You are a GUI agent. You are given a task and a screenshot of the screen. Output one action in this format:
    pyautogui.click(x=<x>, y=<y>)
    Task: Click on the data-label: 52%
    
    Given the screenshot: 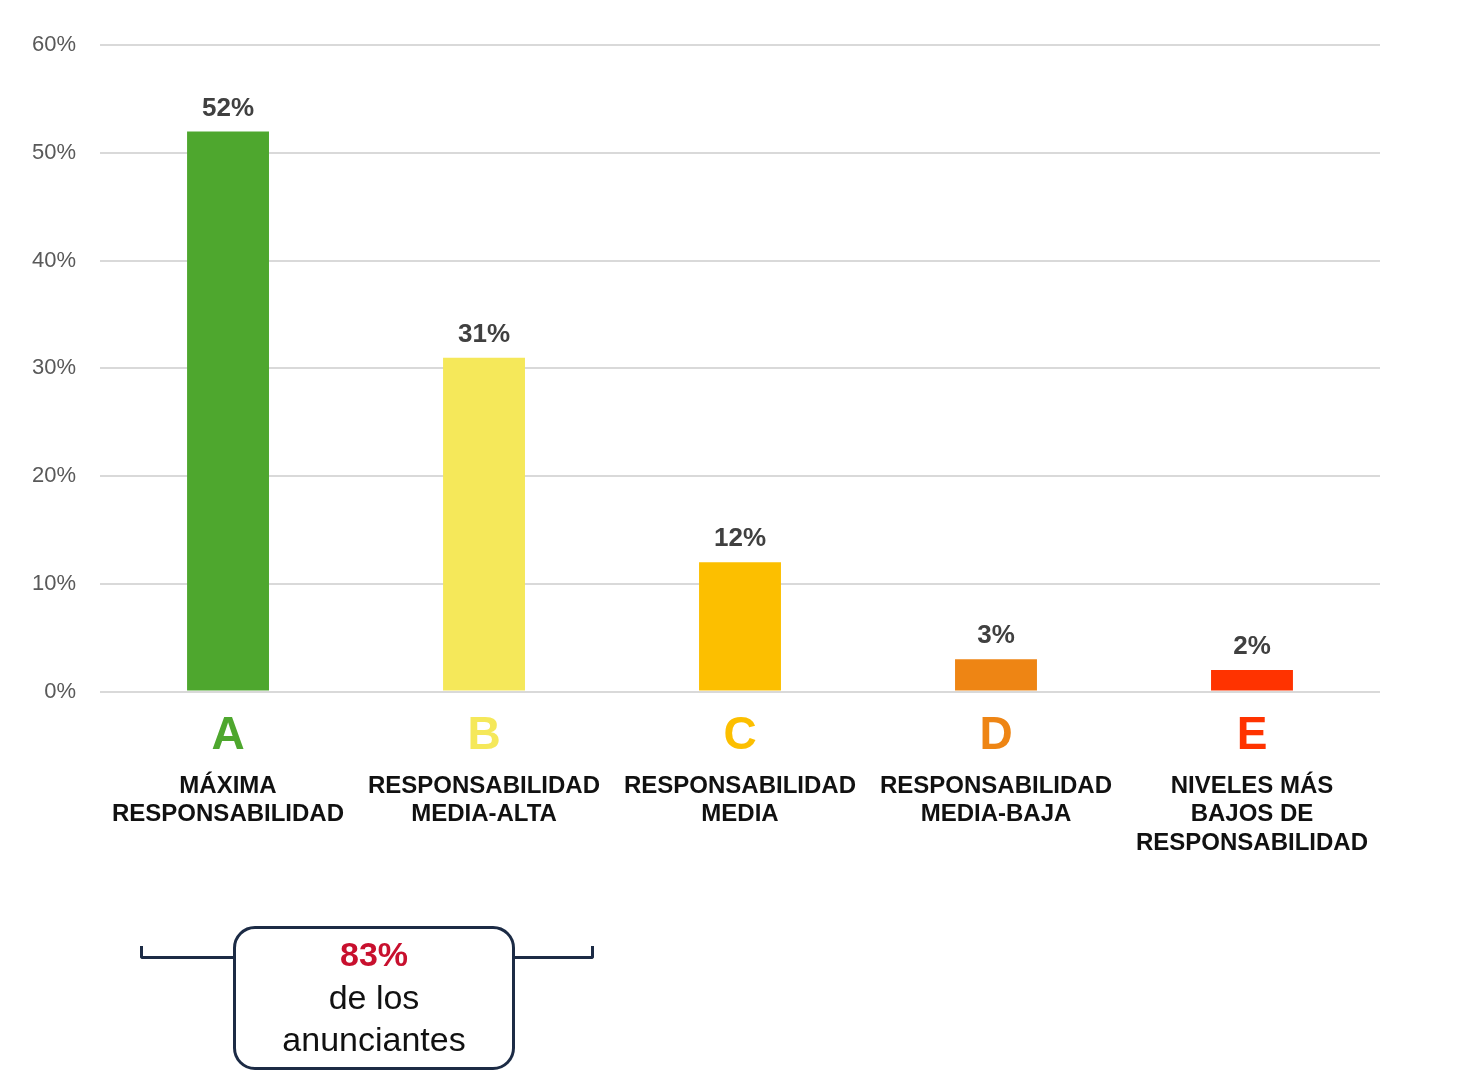 What is the action you would take?
    pyautogui.click(x=228, y=106)
    